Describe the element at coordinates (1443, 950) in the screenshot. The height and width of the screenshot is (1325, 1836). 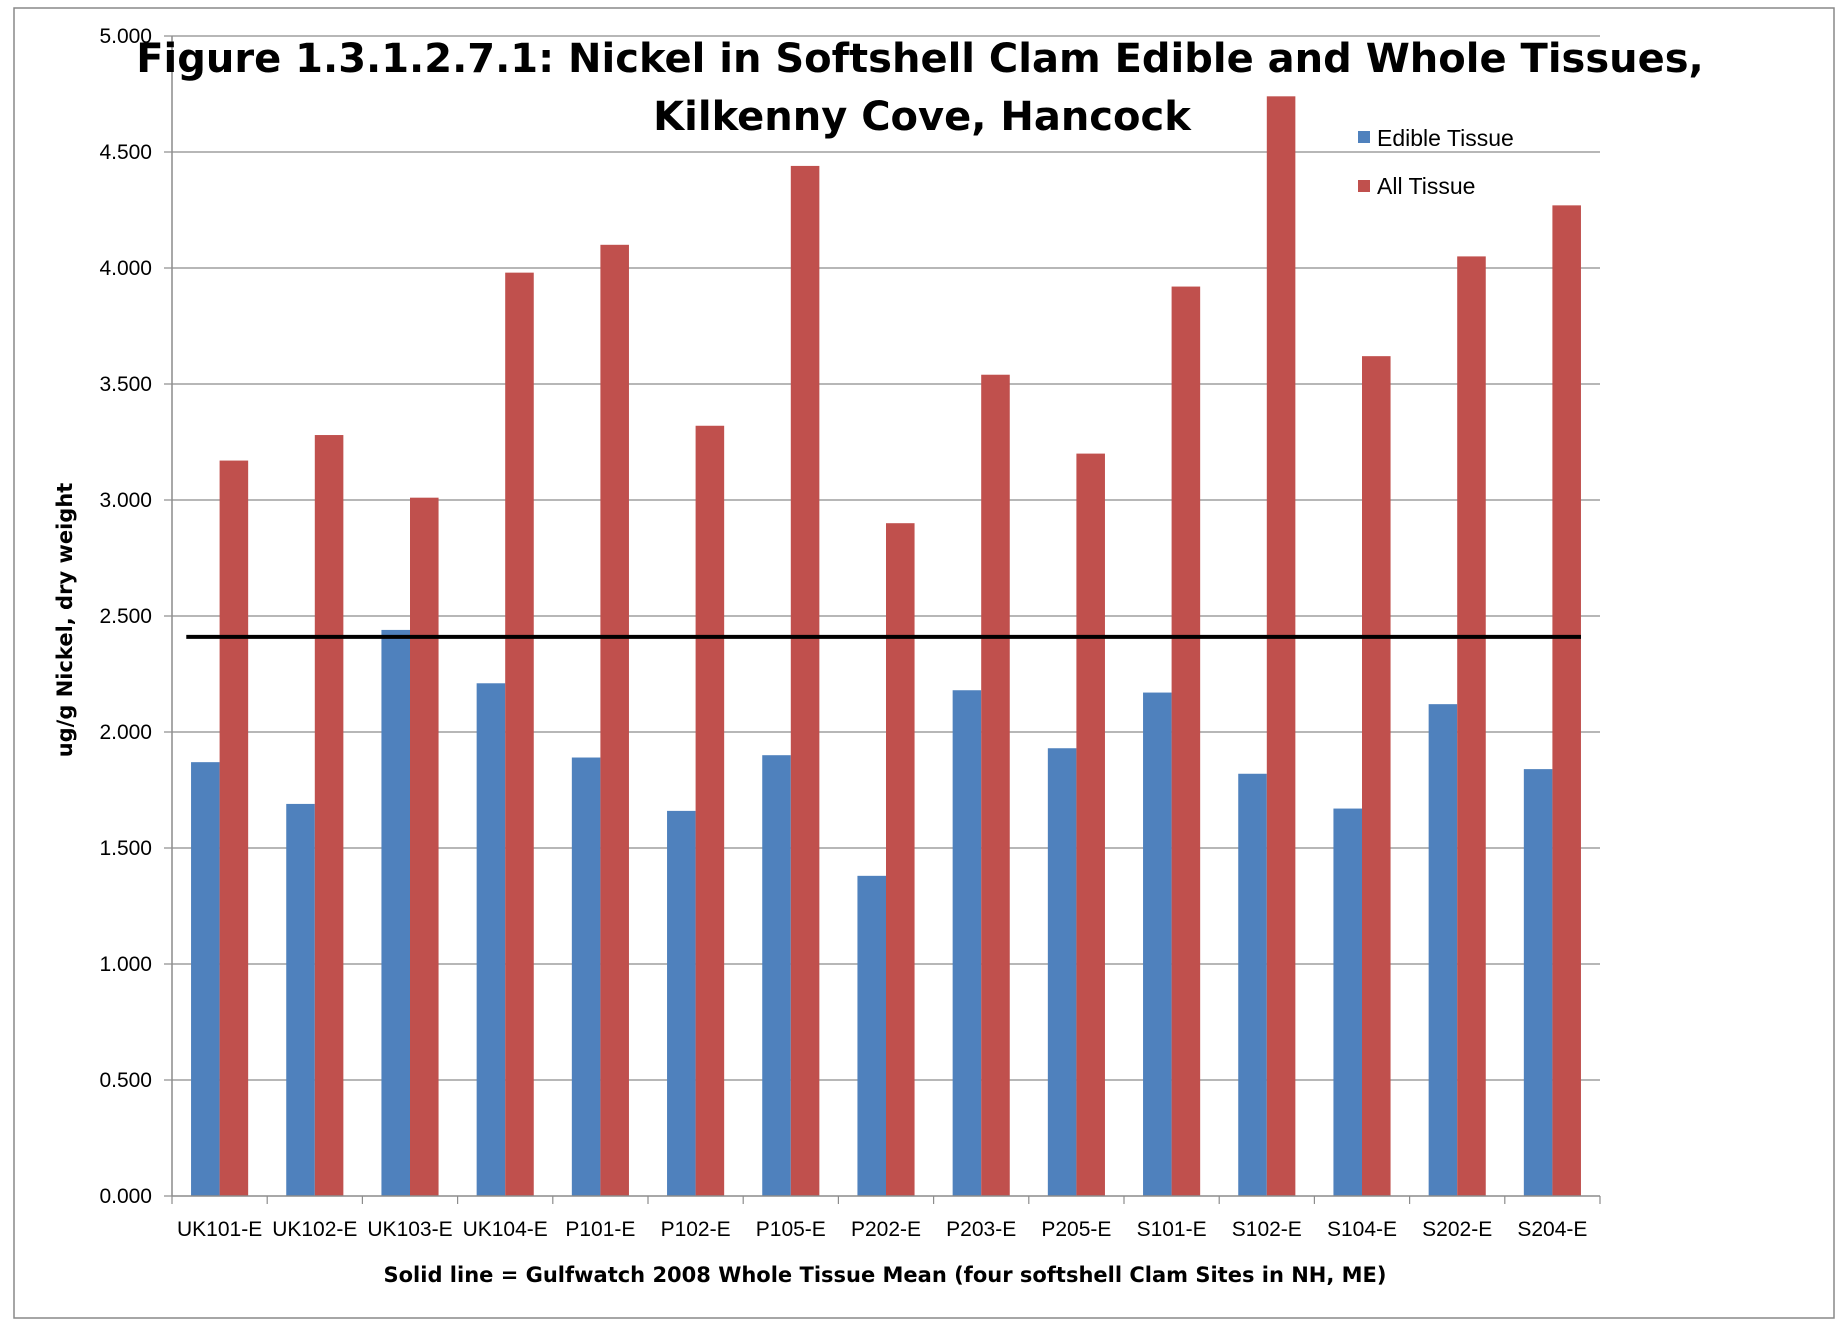
I see `bar-edible-tissue-s202-e` at that location.